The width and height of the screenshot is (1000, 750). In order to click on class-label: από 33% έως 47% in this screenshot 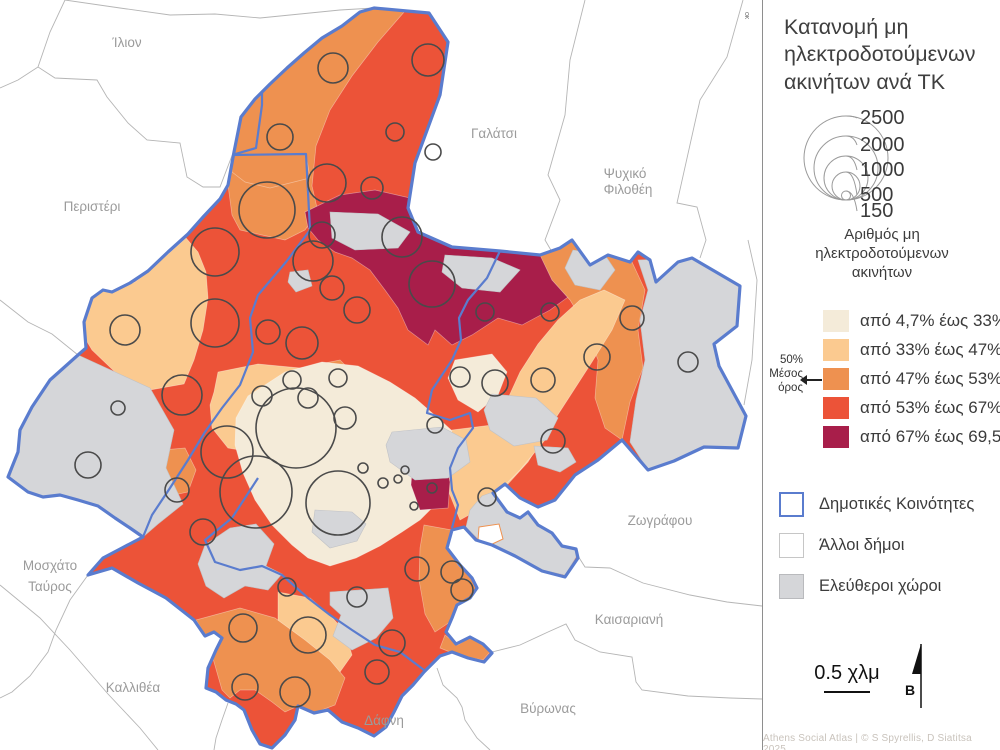, I will do `click(930, 349)`.